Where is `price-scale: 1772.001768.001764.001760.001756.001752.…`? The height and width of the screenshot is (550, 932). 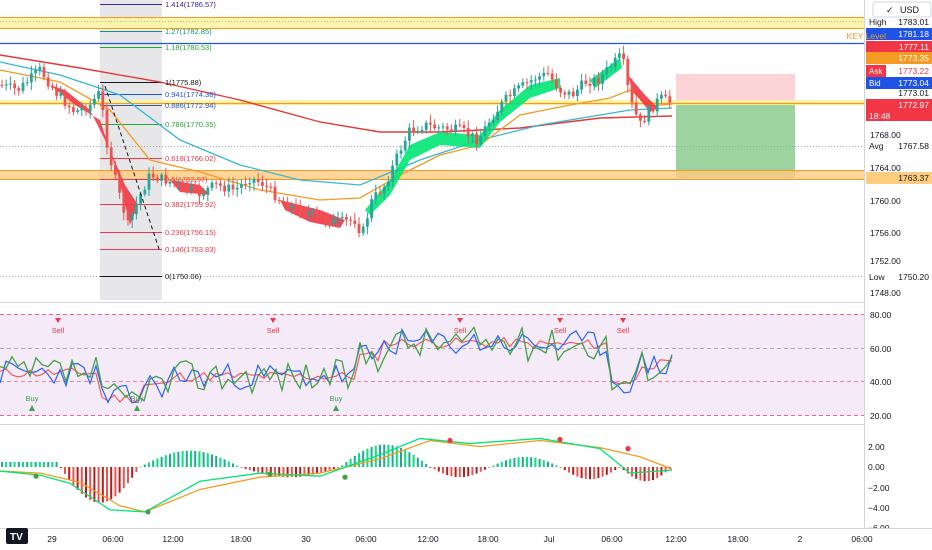 price-scale: 1772.001768.001764.001760.001756.001752.… is located at coordinates (889, 266).